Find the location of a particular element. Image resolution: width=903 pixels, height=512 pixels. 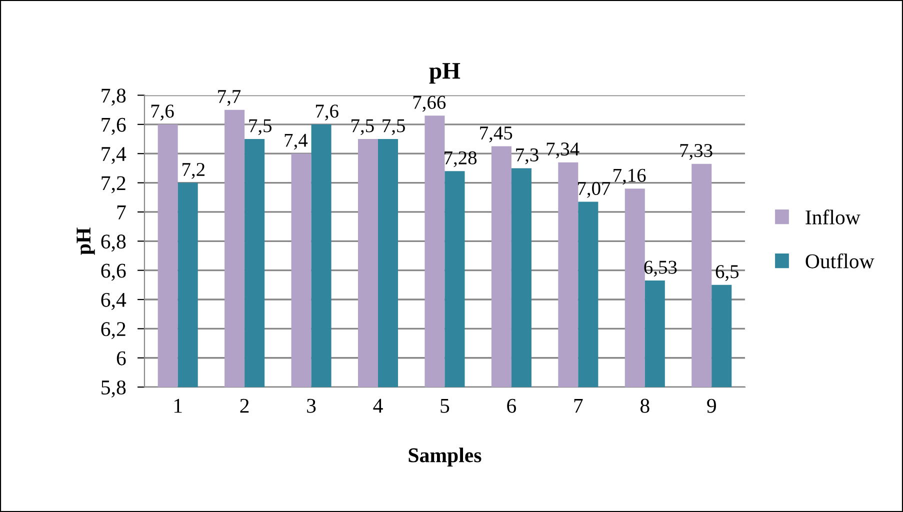

legend-label: Outflow is located at coordinates (840, 260).